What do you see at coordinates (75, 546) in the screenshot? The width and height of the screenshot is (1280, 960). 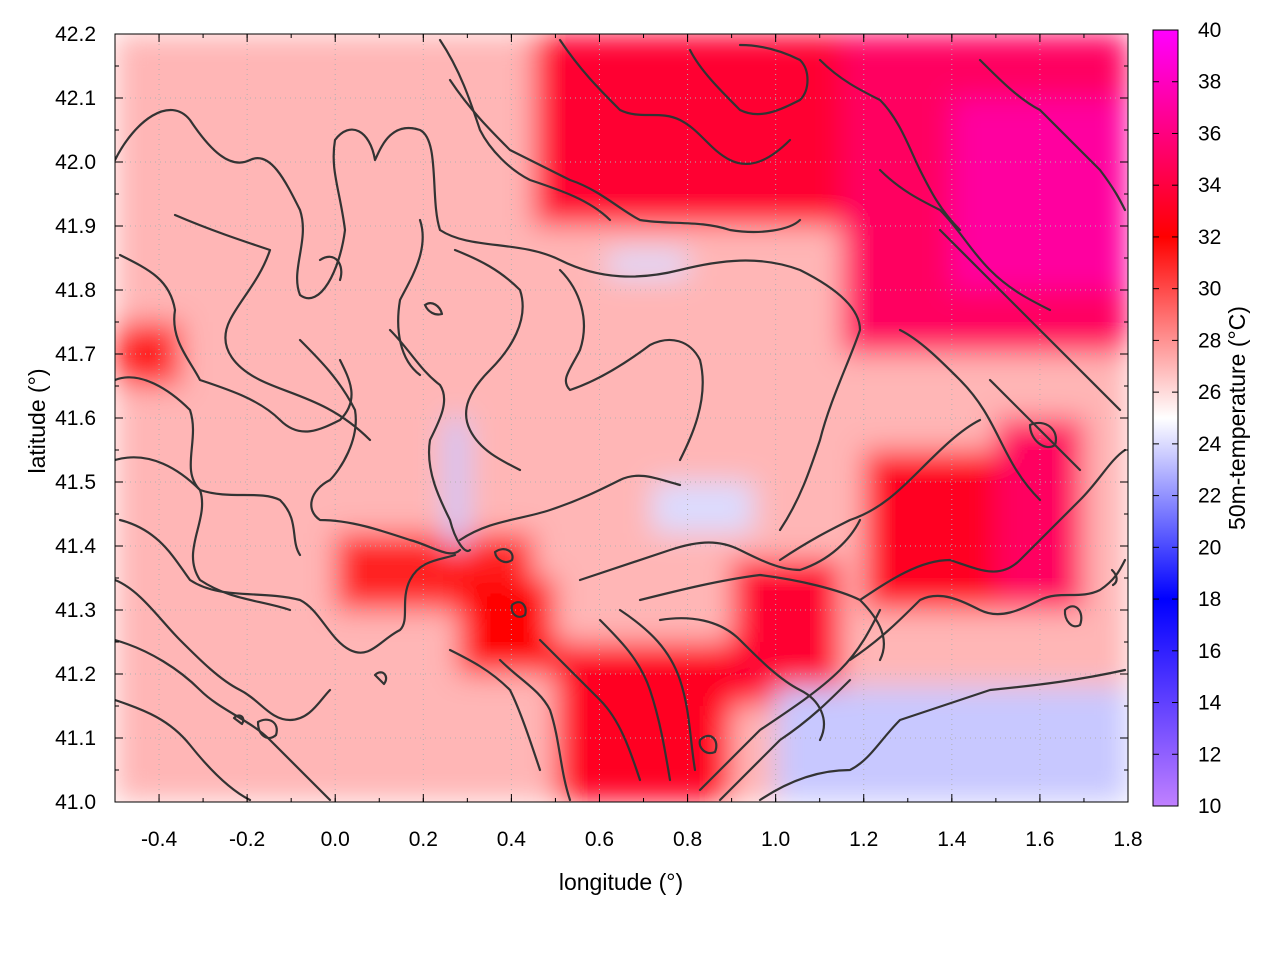 I see `y-tick-label: 41.4` at bounding box center [75, 546].